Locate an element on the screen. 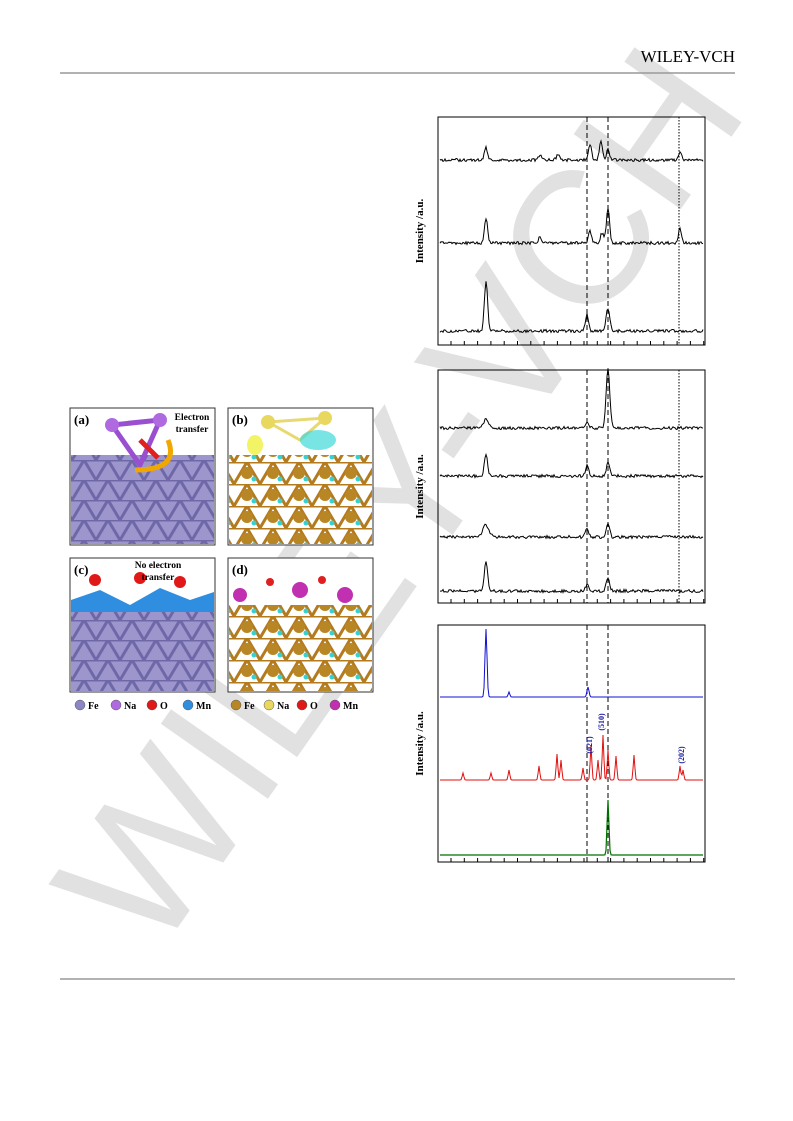  panel-d: (d) is located at coordinates (300, 625).